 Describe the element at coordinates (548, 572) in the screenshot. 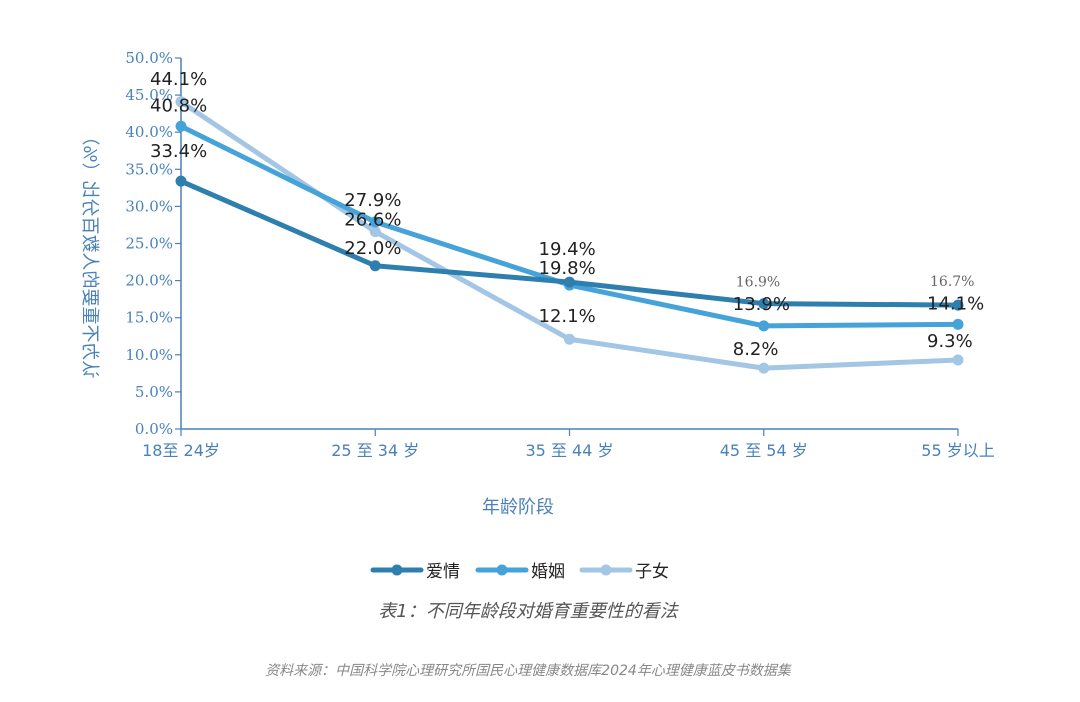

I see `legend-label-2: 婚姻` at that location.